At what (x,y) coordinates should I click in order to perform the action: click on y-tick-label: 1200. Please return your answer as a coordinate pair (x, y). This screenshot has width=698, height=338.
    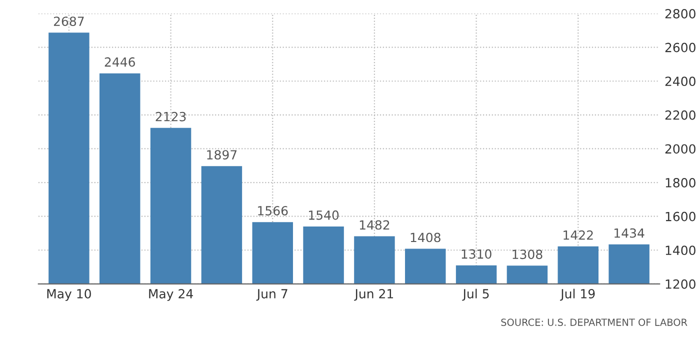
    Looking at the image, I should click on (681, 284).